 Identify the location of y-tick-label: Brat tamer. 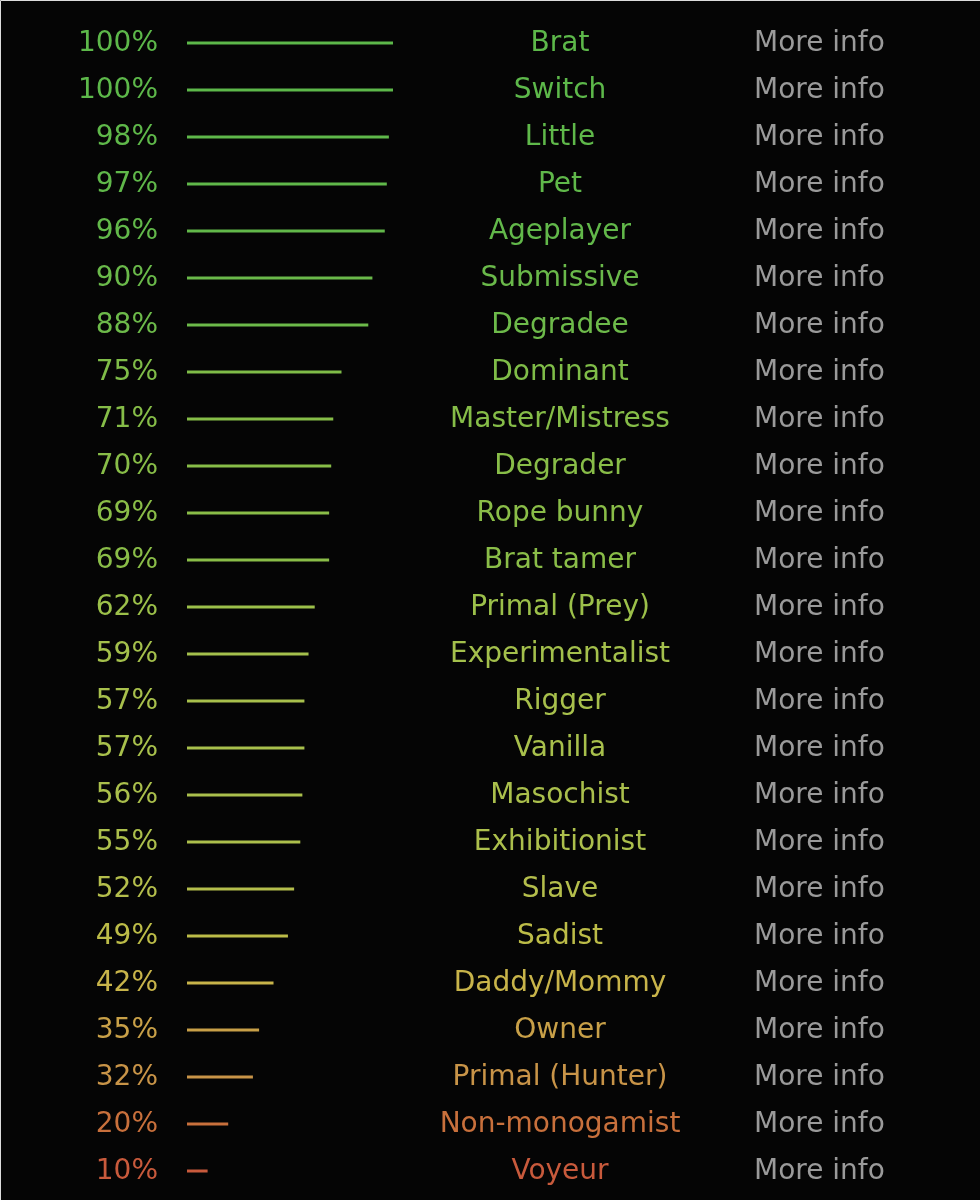
(560, 558).